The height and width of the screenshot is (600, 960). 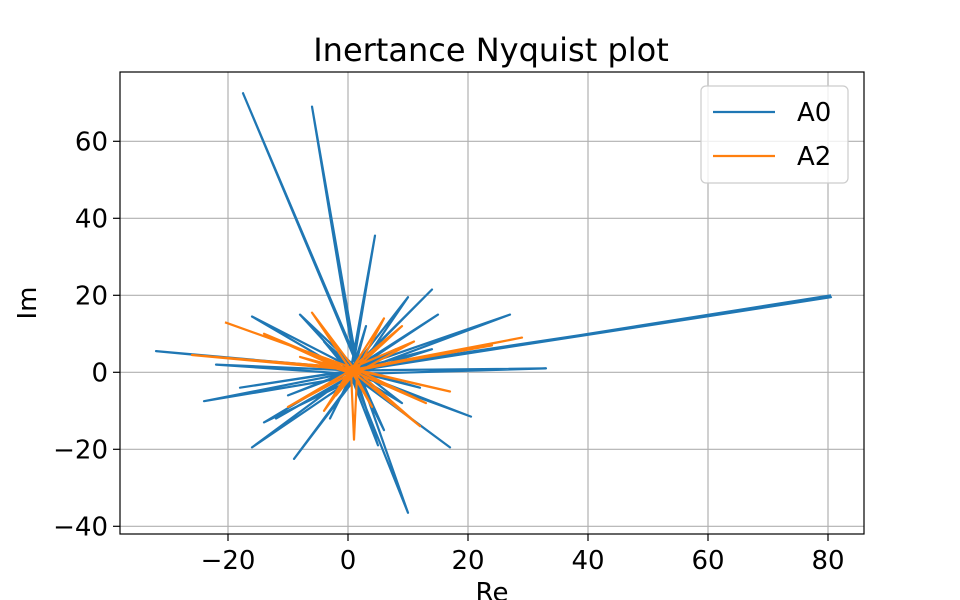 What do you see at coordinates (99, 373) in the screenshot?
I see `y-tick-label: 0` at bounding box center [99, 373].